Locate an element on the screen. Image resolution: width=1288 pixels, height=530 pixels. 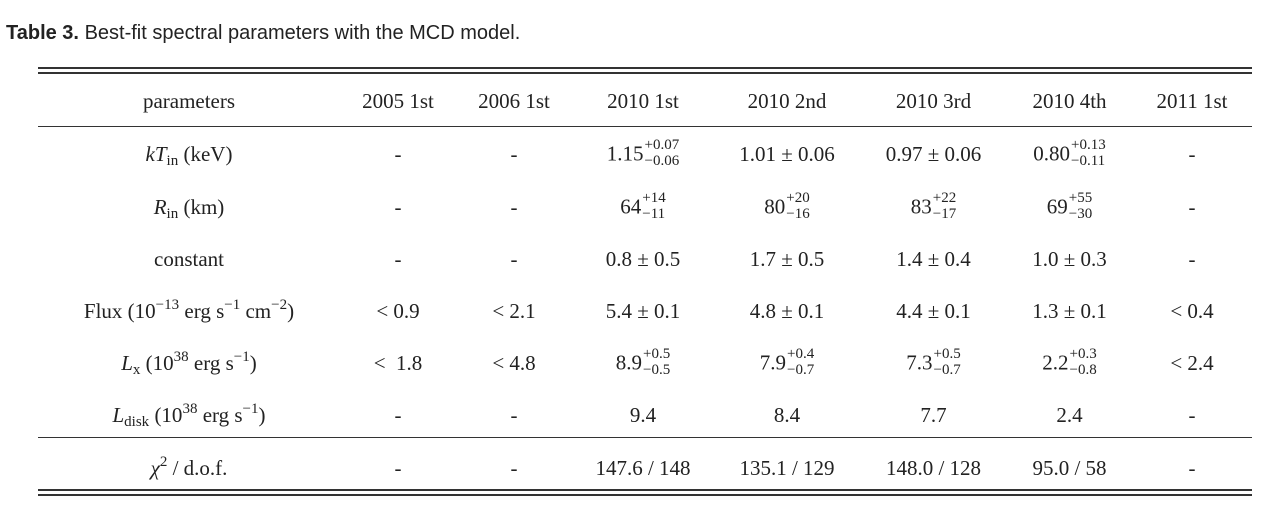
table-cell: < 2.4 is located at coordinates (1192, 362).